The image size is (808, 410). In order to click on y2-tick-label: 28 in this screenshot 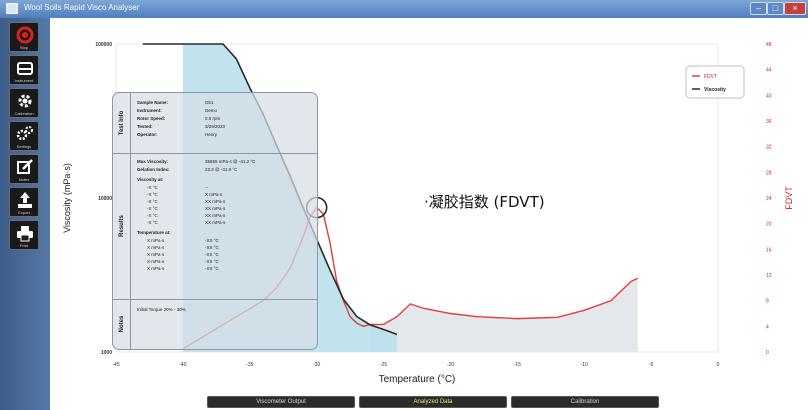, I will do `click(769, 173)`.